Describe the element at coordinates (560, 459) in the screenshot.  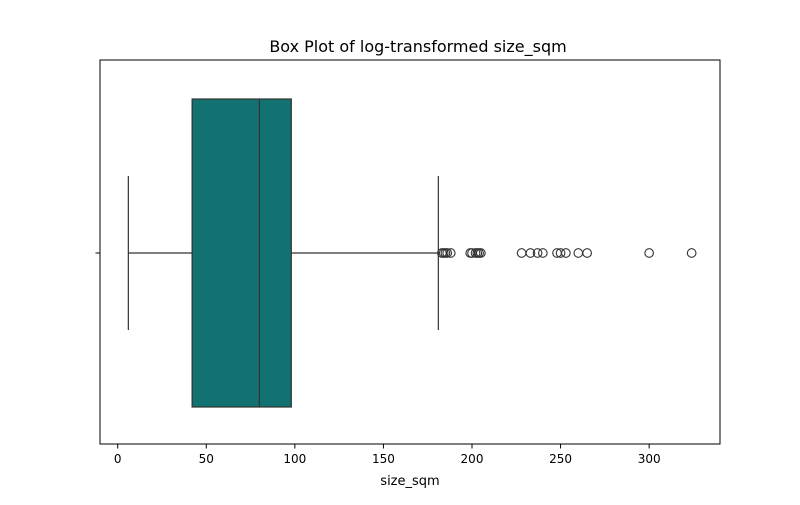
I see `x-tick-label: 250` at that location.